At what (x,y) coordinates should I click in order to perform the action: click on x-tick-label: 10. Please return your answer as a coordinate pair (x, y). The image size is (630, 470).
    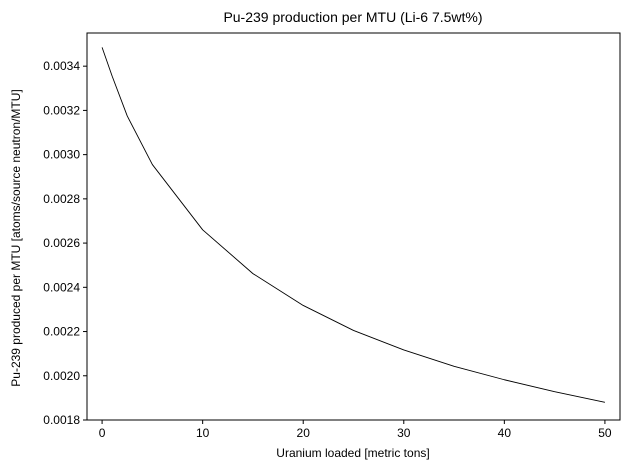
    Looking at the image, I should click on (203, 433).